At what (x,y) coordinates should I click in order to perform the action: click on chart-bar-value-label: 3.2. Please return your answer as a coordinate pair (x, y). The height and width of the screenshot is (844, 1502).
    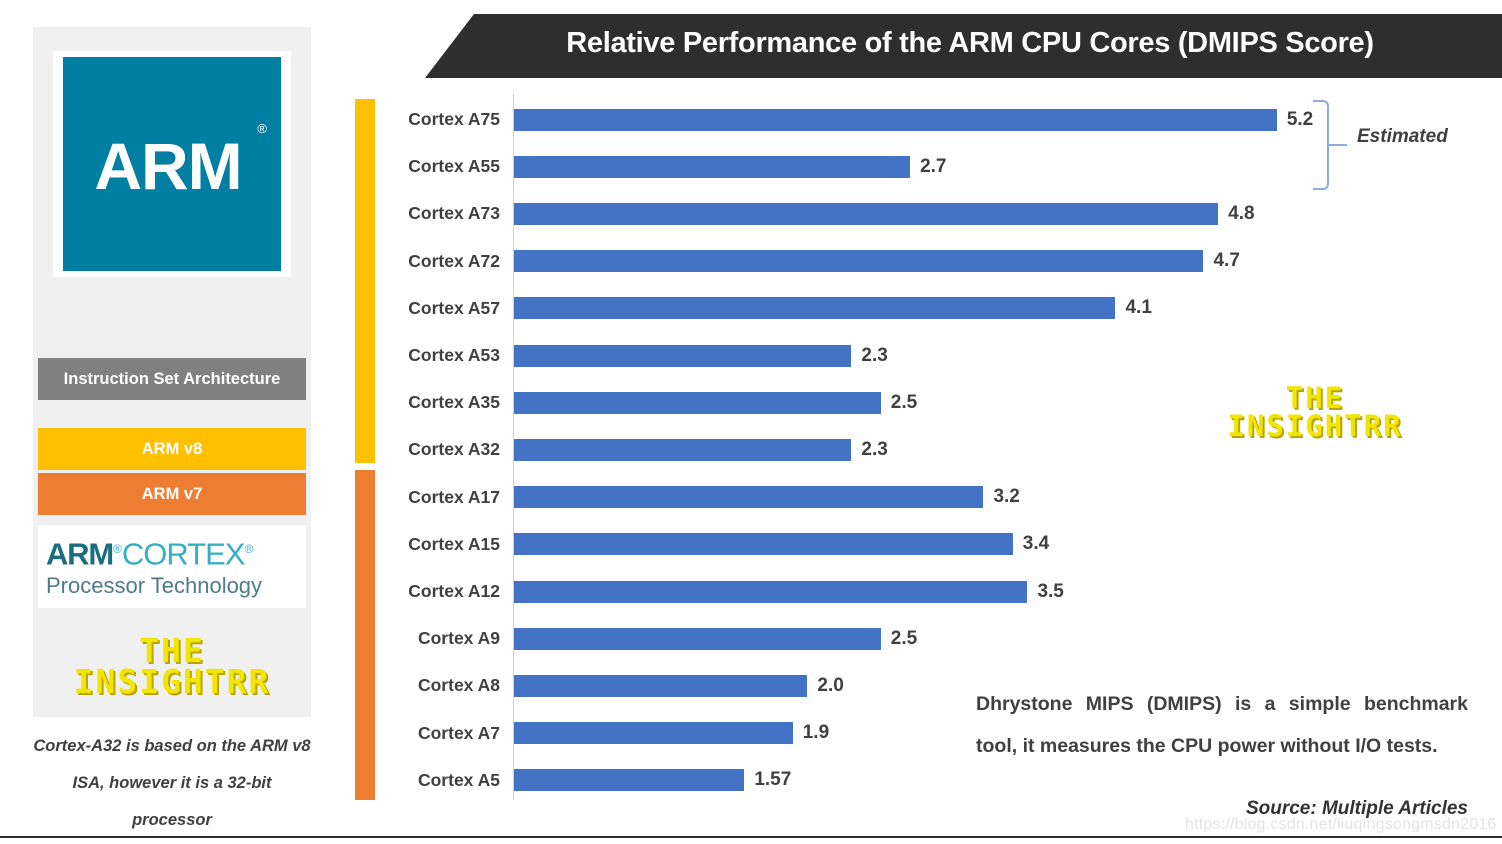
    Looking at the image, I should click on (1006, 497).